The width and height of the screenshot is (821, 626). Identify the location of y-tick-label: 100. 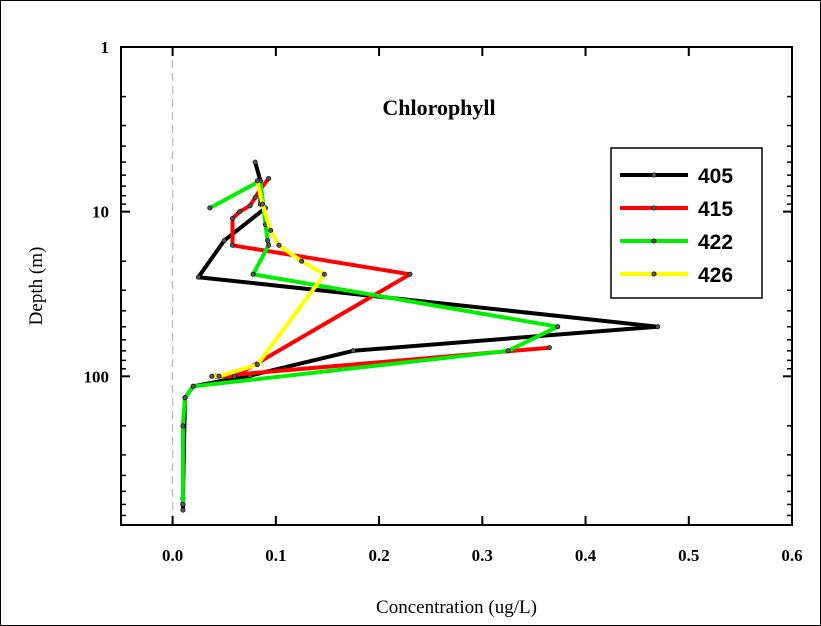
(97, 376).